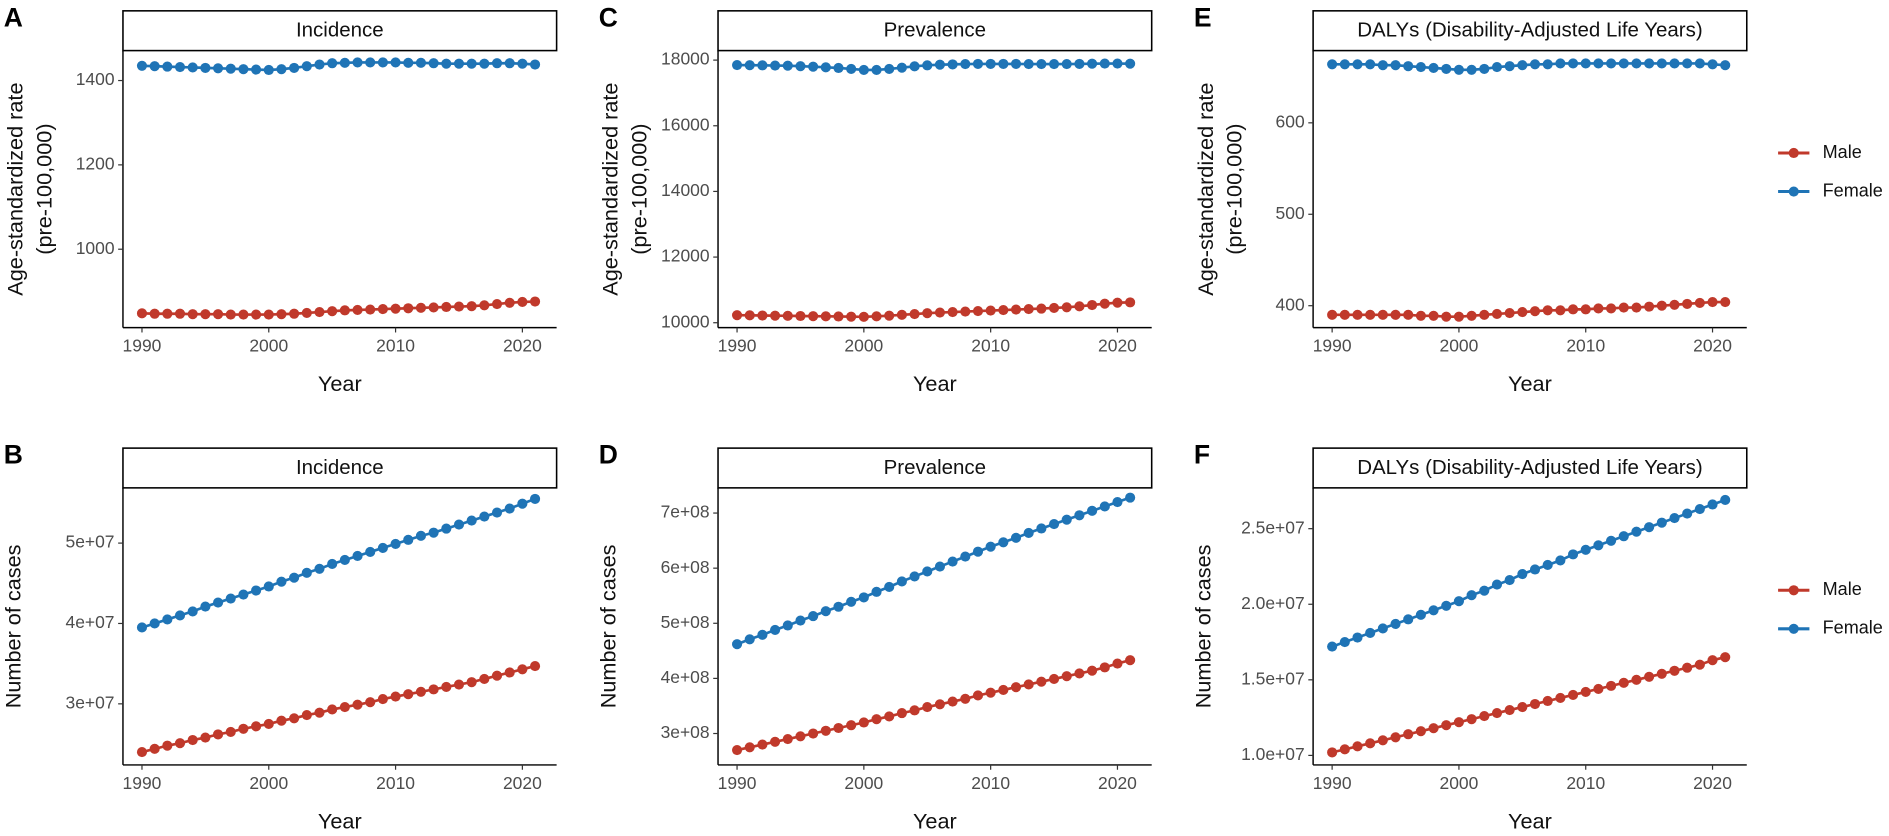 The height and width of the screenshot is (836, 1889). I want to click on y-tick-label: 500, so click(1290, 213).